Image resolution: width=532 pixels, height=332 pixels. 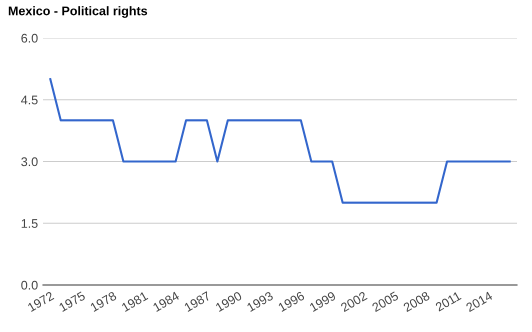 I want to click on x-tick-label: 1990, so click(x=228, y=301).